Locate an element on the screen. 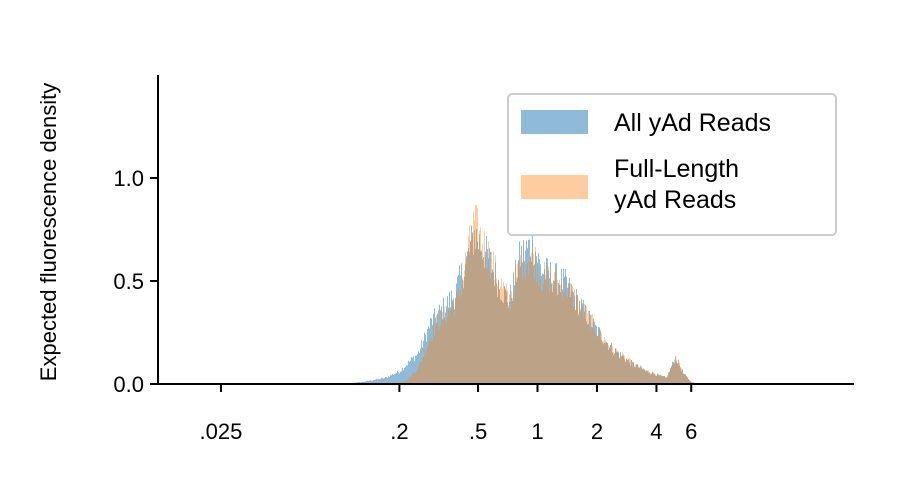 The image size is (900, 480). legend: All yAd Reads Full-Length yAd Reads is located at coordinates (672, 164).